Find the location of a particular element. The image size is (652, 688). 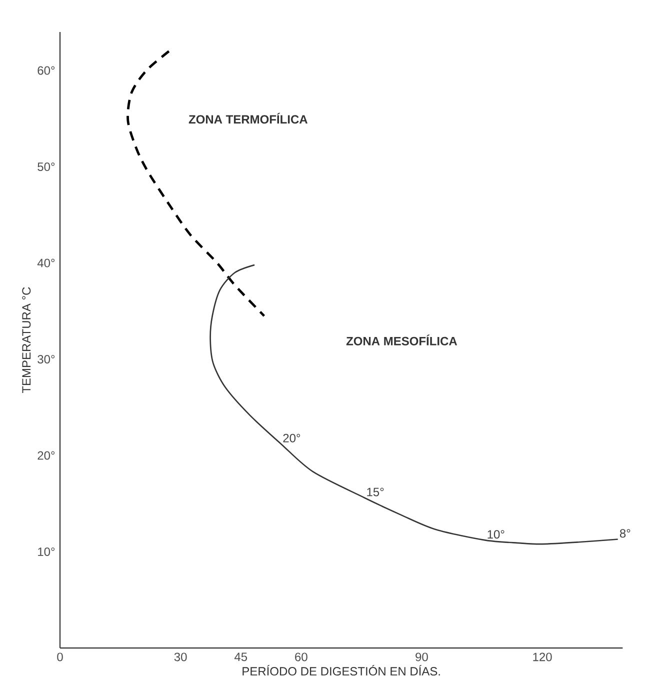

y-tick-label: 40° is located at coordinates (46, 263).